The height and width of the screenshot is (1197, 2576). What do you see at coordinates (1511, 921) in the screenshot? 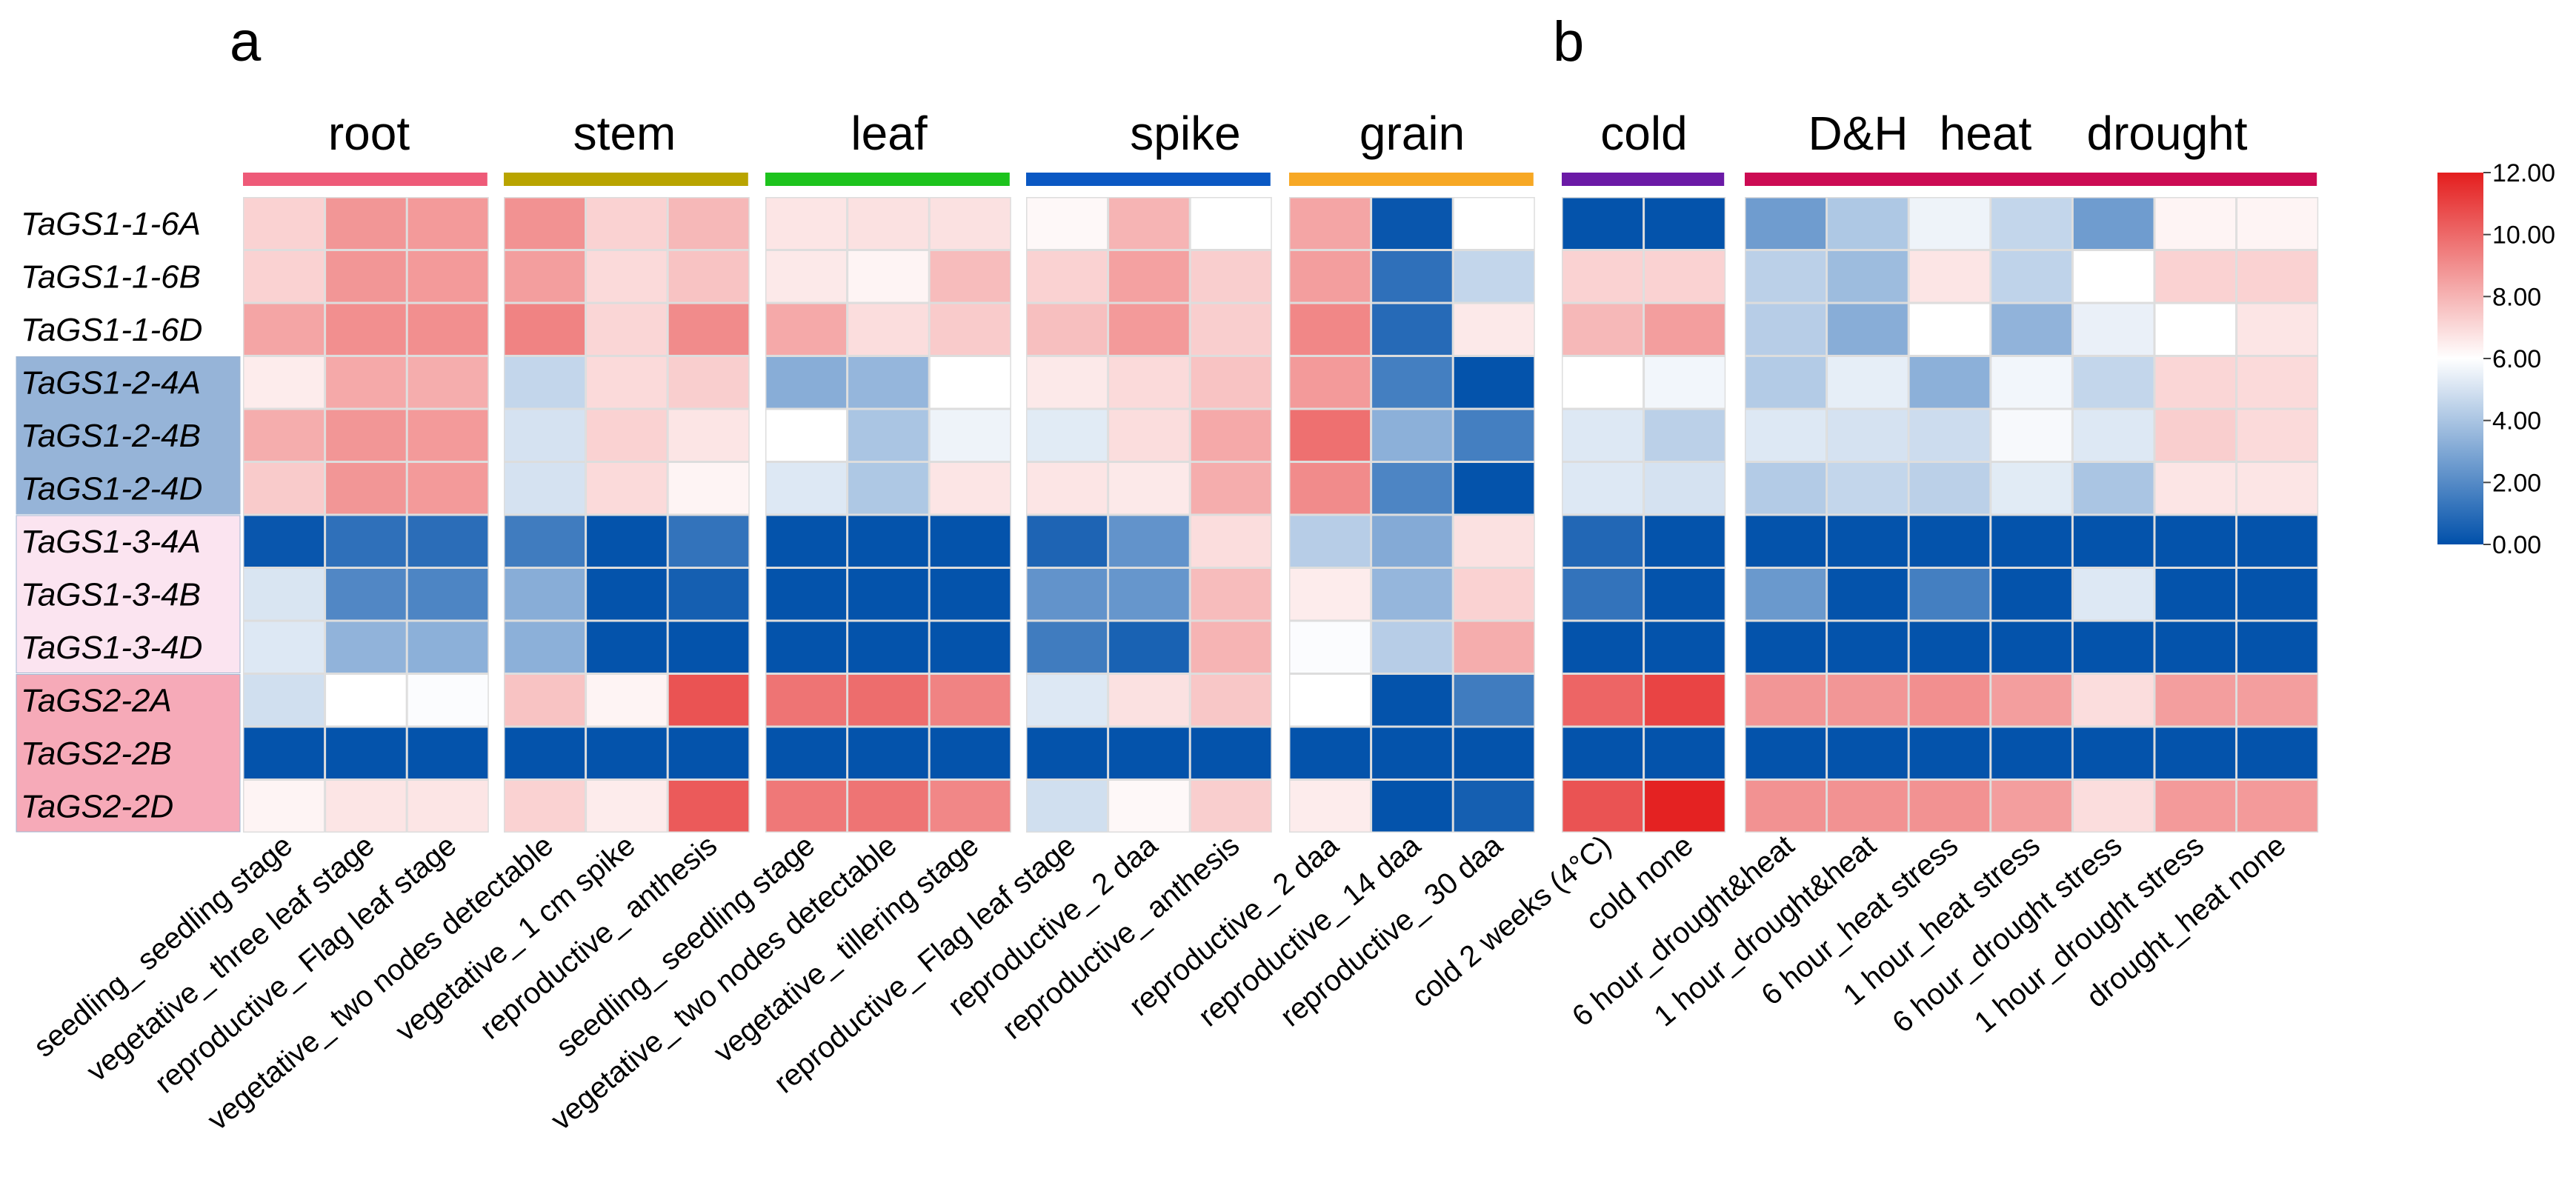
I see `column-label: cold 2 weeks (4°C)` at bounding box center [1511, 921].